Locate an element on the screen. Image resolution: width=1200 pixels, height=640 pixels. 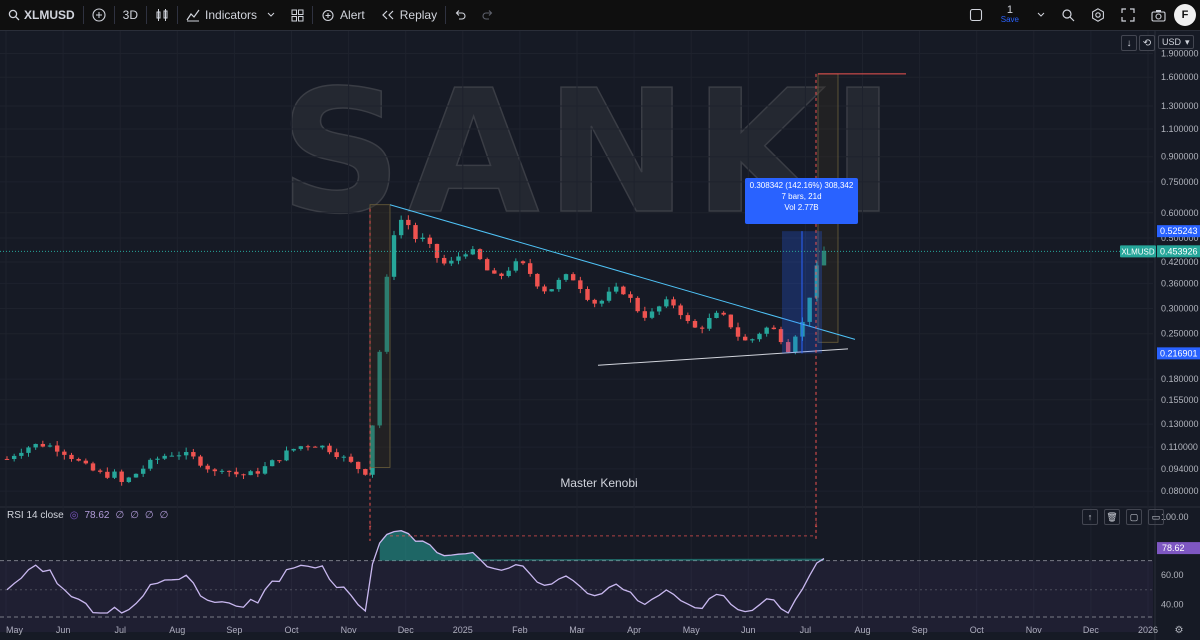
arrow-up-icon: ↑ is located at coordinates (1090, 517).